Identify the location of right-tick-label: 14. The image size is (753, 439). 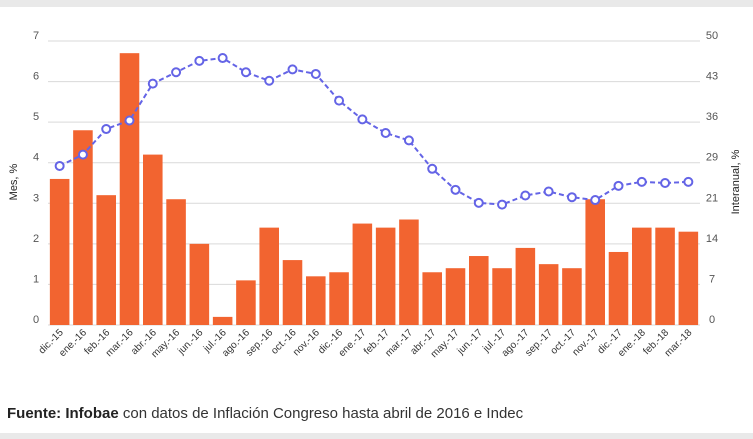
(712, 239).